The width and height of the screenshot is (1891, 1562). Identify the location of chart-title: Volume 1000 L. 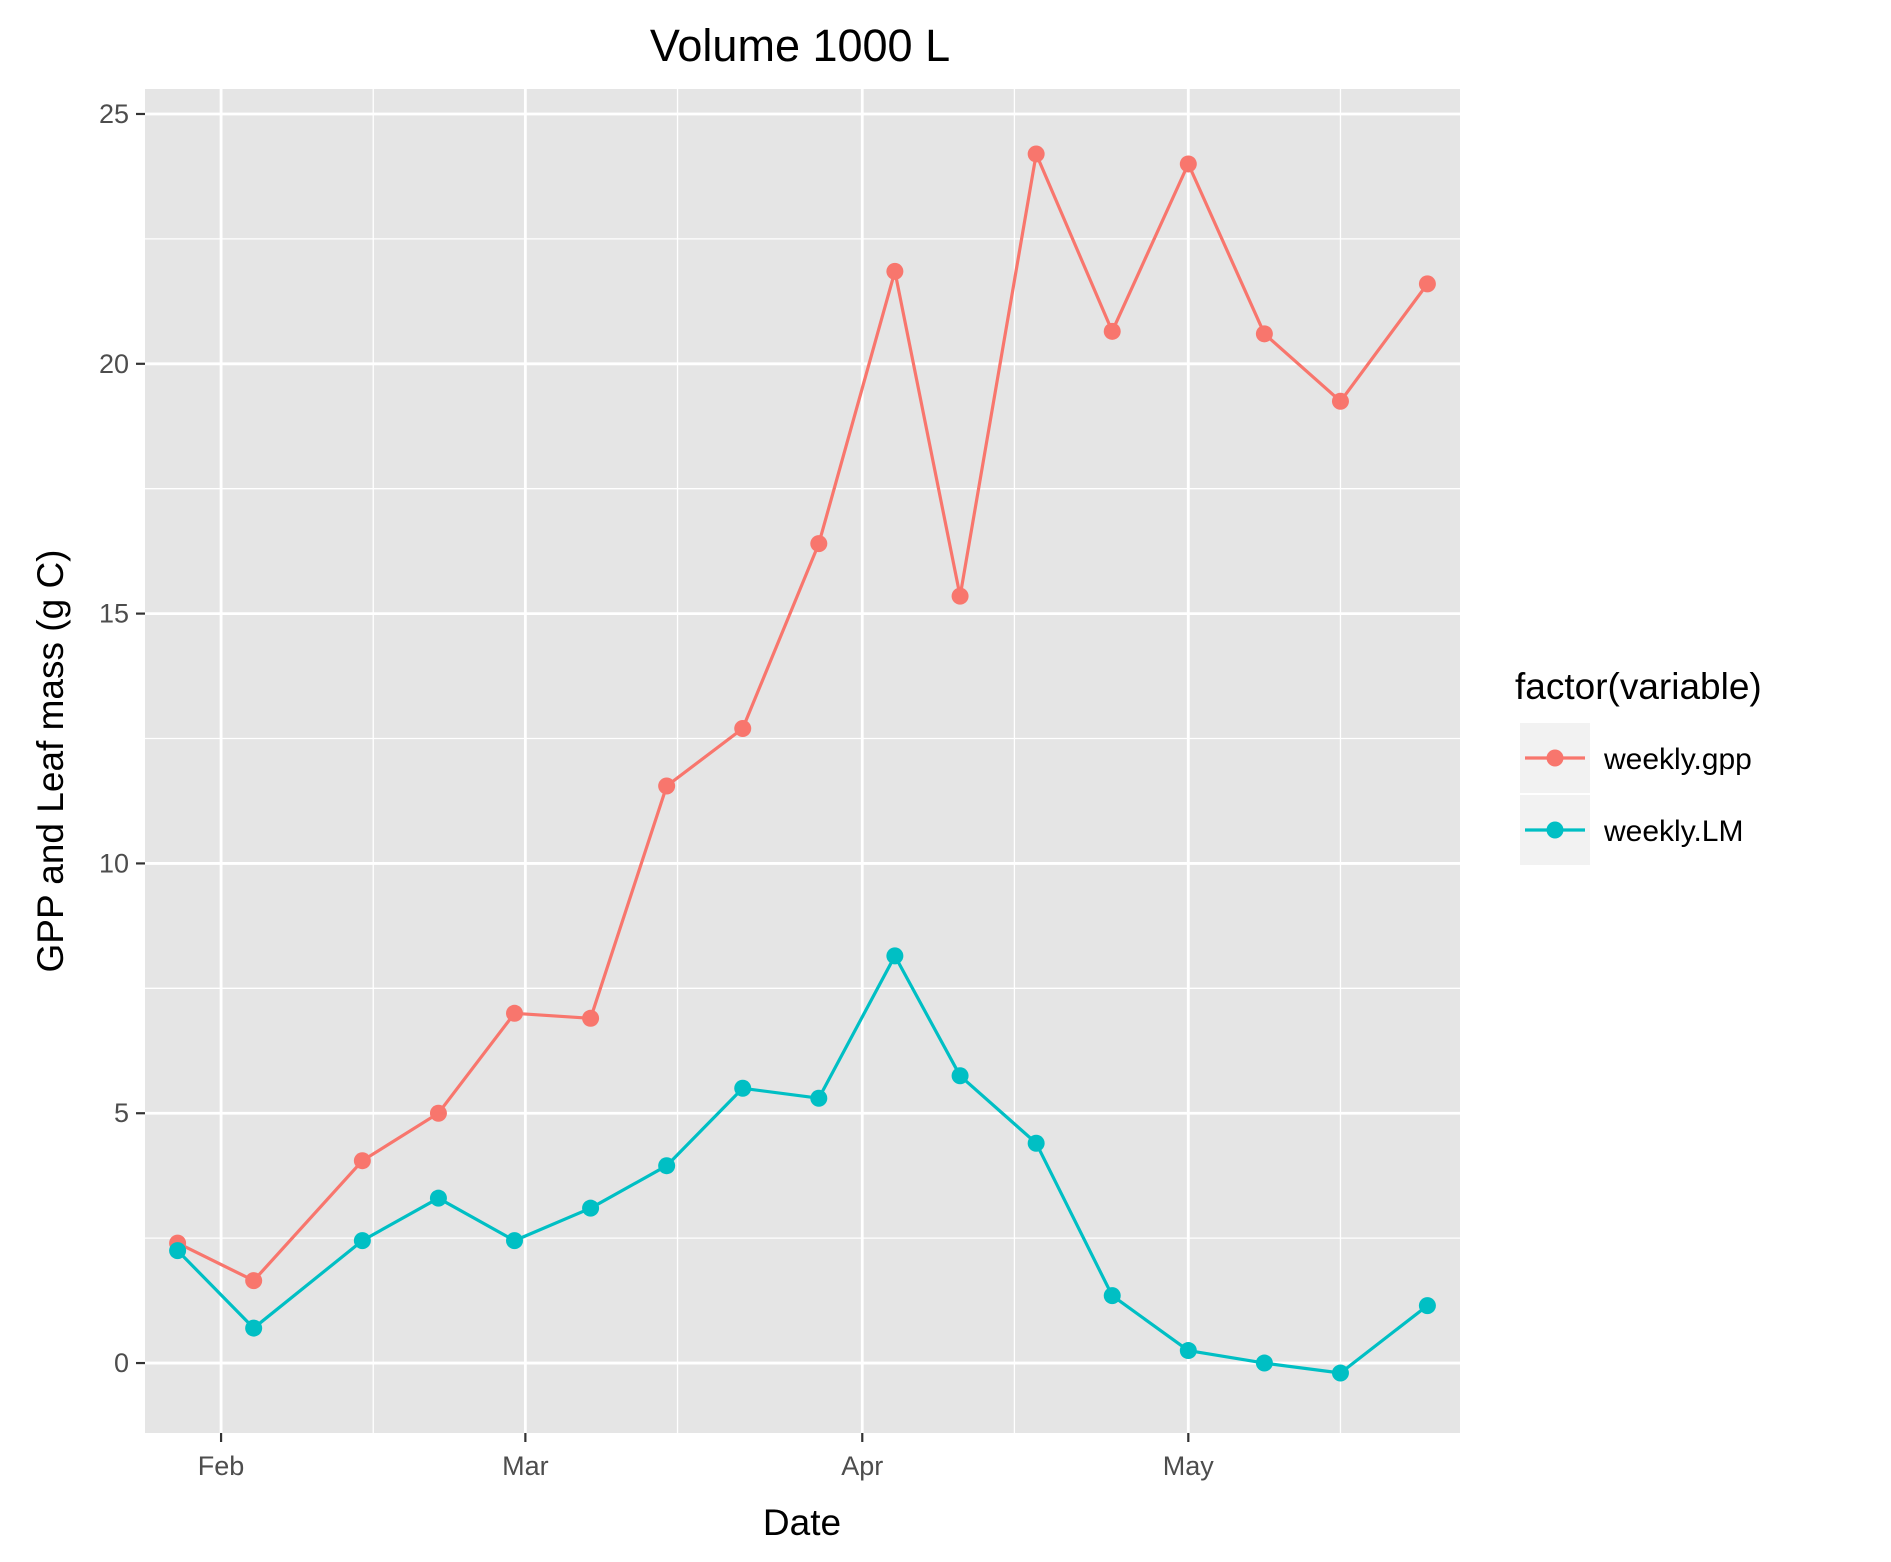
(800, 45).